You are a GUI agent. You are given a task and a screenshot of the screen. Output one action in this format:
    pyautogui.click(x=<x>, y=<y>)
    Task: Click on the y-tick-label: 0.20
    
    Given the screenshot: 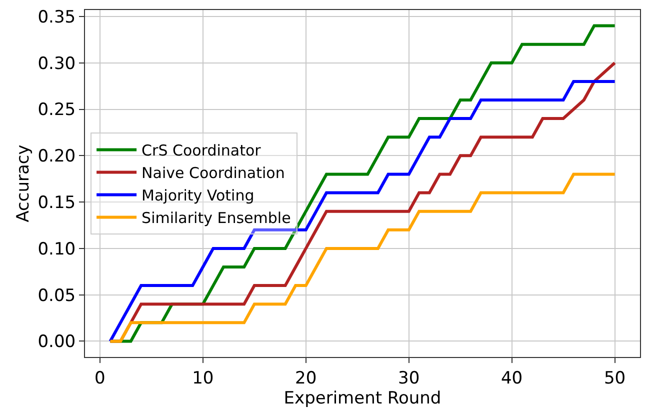 What is the action you would take?
    pyautogui.click(x=57, y=156)
    